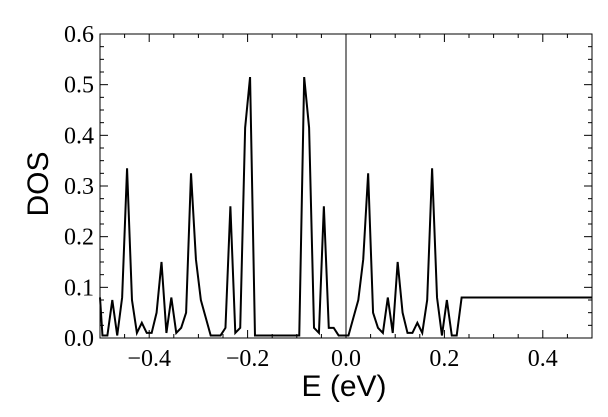  I want to click on x-tick-label: 0.4, so click(543, 359).